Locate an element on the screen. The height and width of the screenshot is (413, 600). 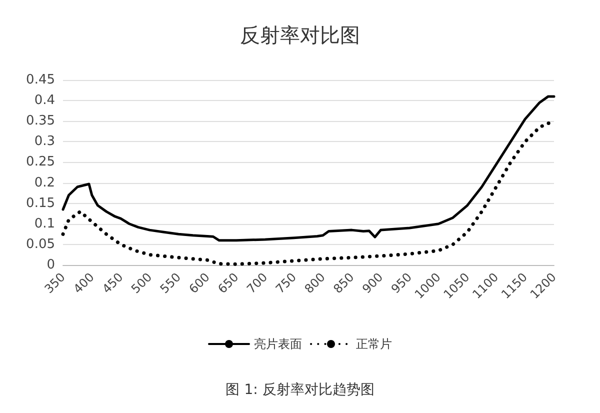
y-tick-label: 0.2 is located at coordinates (44, 182).